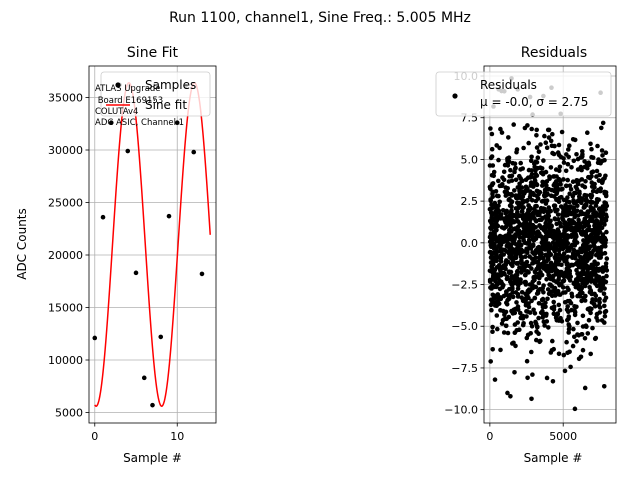 This screenshot has width=640, height=480. I want to click on residuals-ytick-label: −2.5, so click(464, 285).